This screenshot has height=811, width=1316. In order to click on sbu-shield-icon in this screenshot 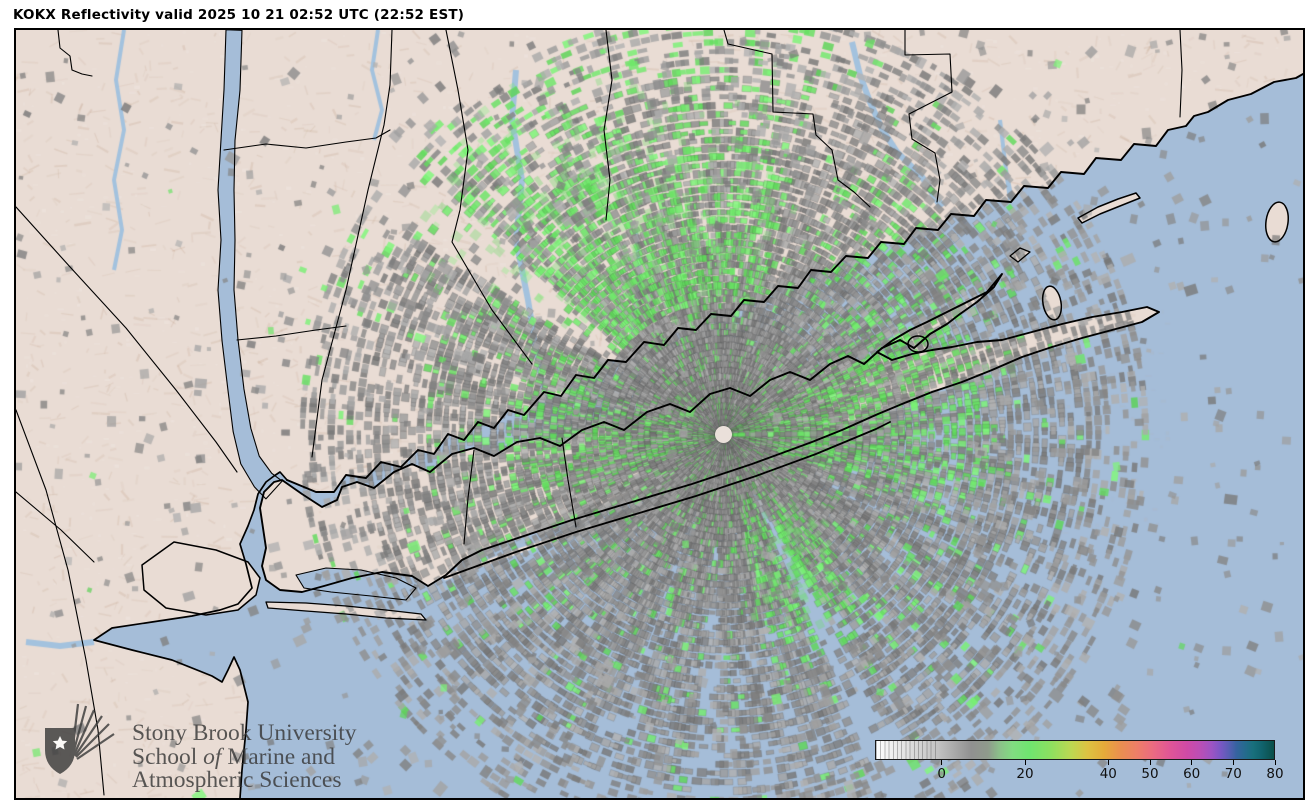, I will do `click(80, 738)`.